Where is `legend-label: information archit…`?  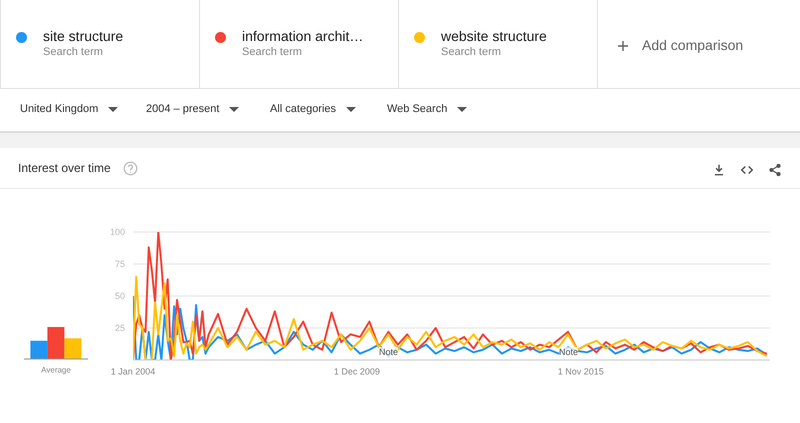 legend-label: information archit… is located at coordinates (303, 36).